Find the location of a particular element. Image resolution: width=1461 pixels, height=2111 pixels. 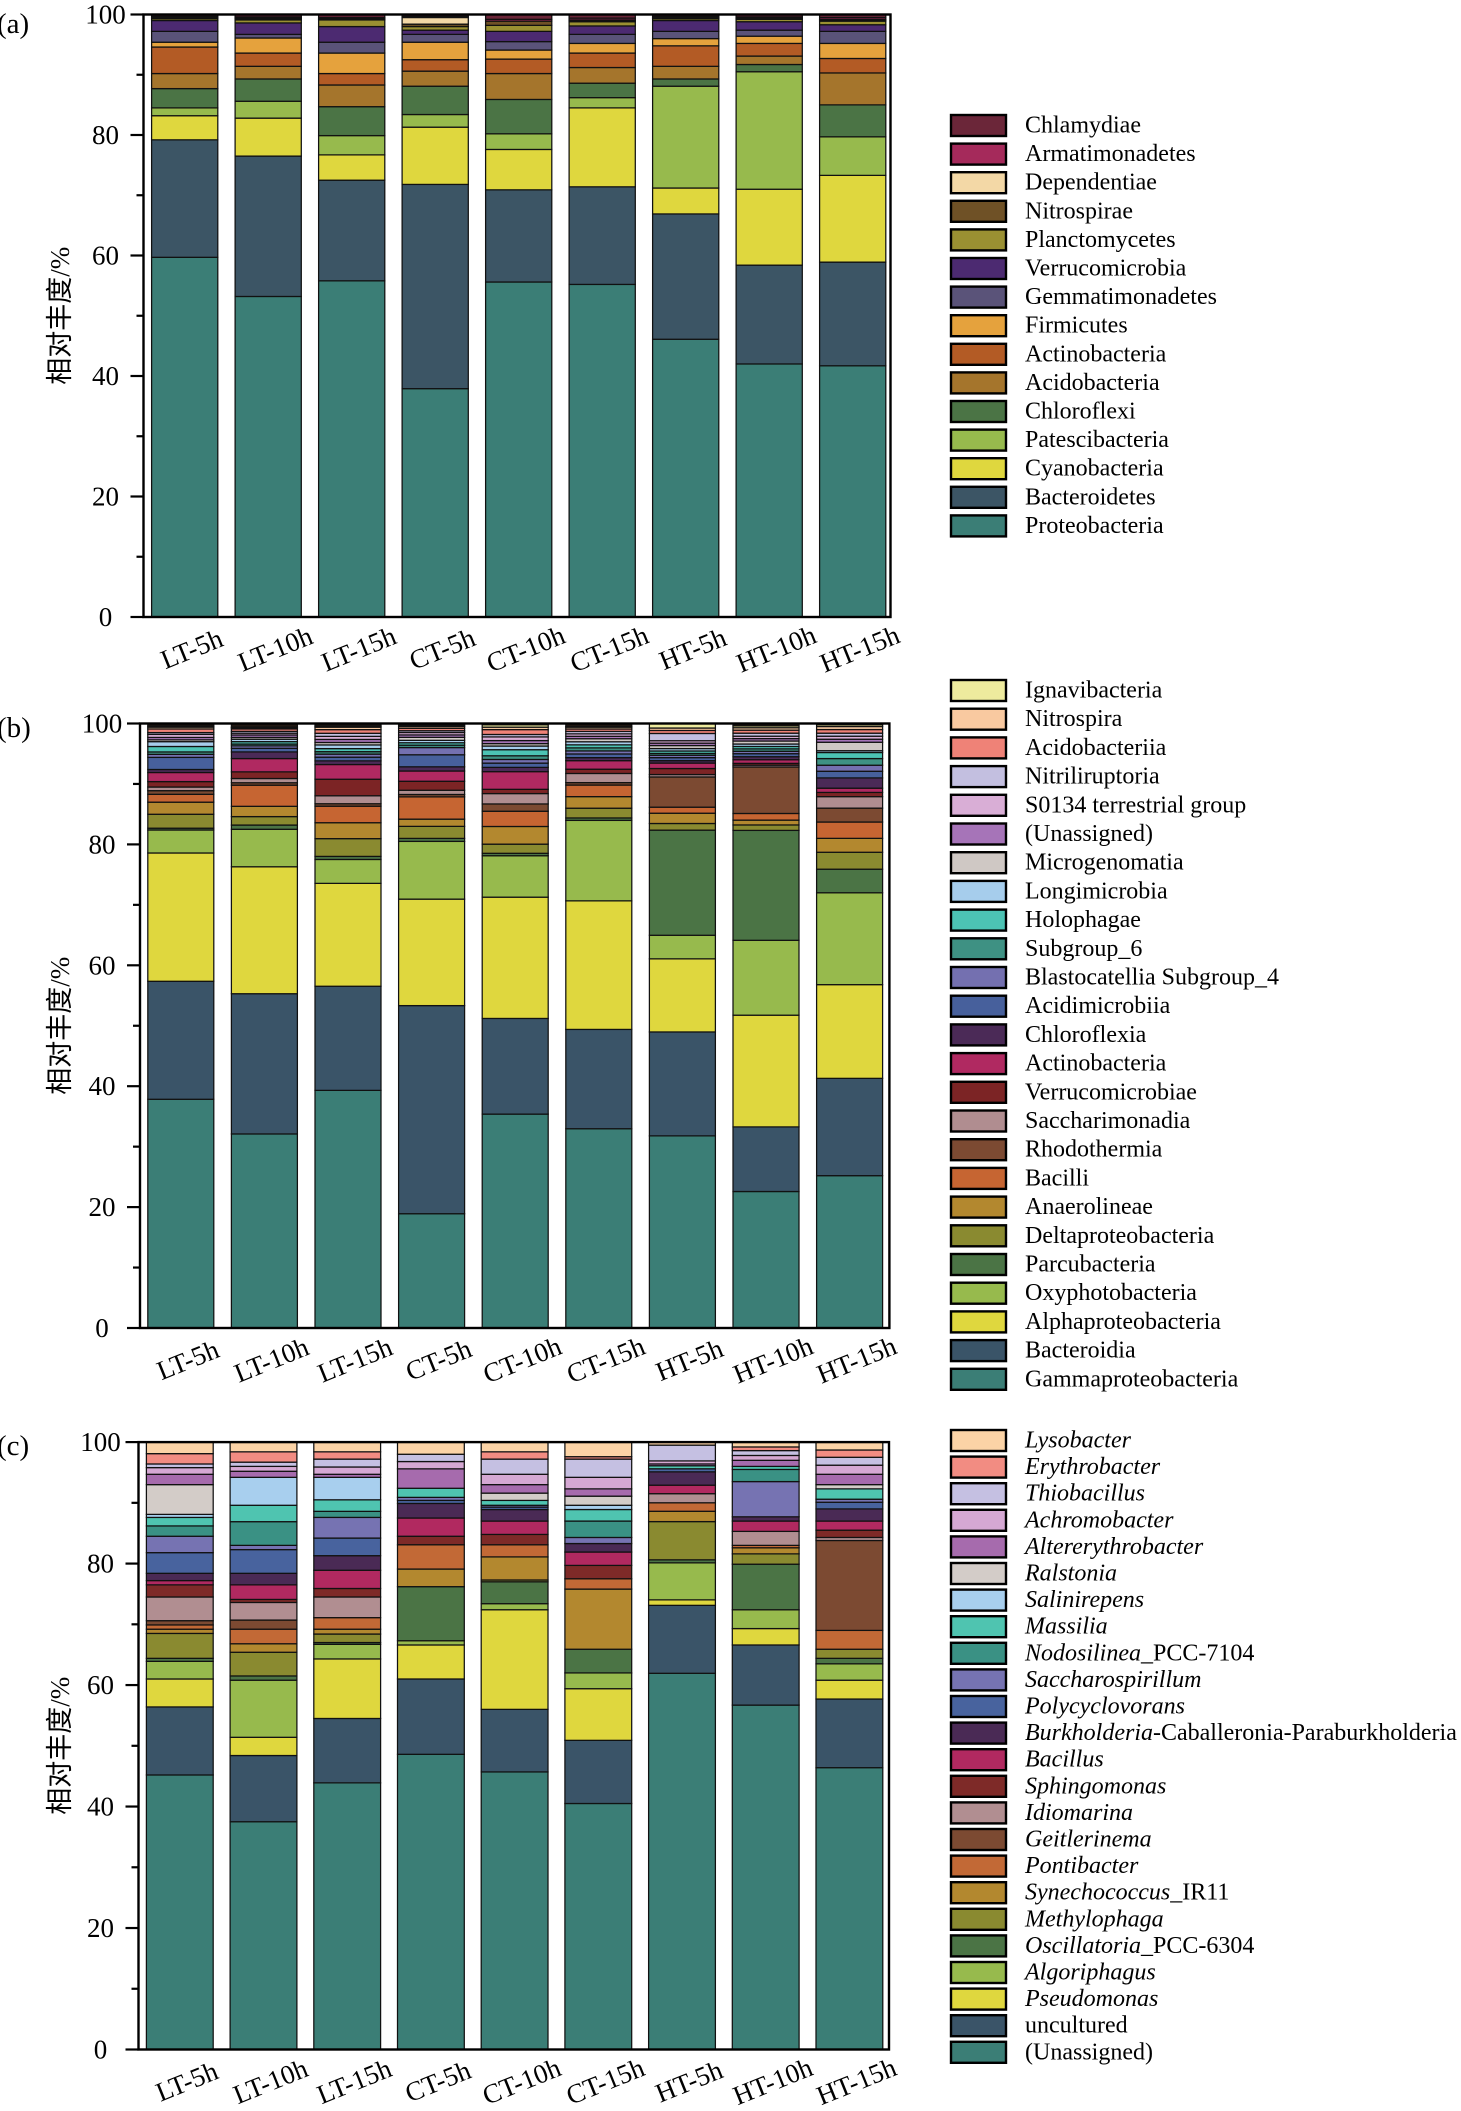

svg-text: Blastocatellia Subgroup_4 is located at coordinates (1152, 978).